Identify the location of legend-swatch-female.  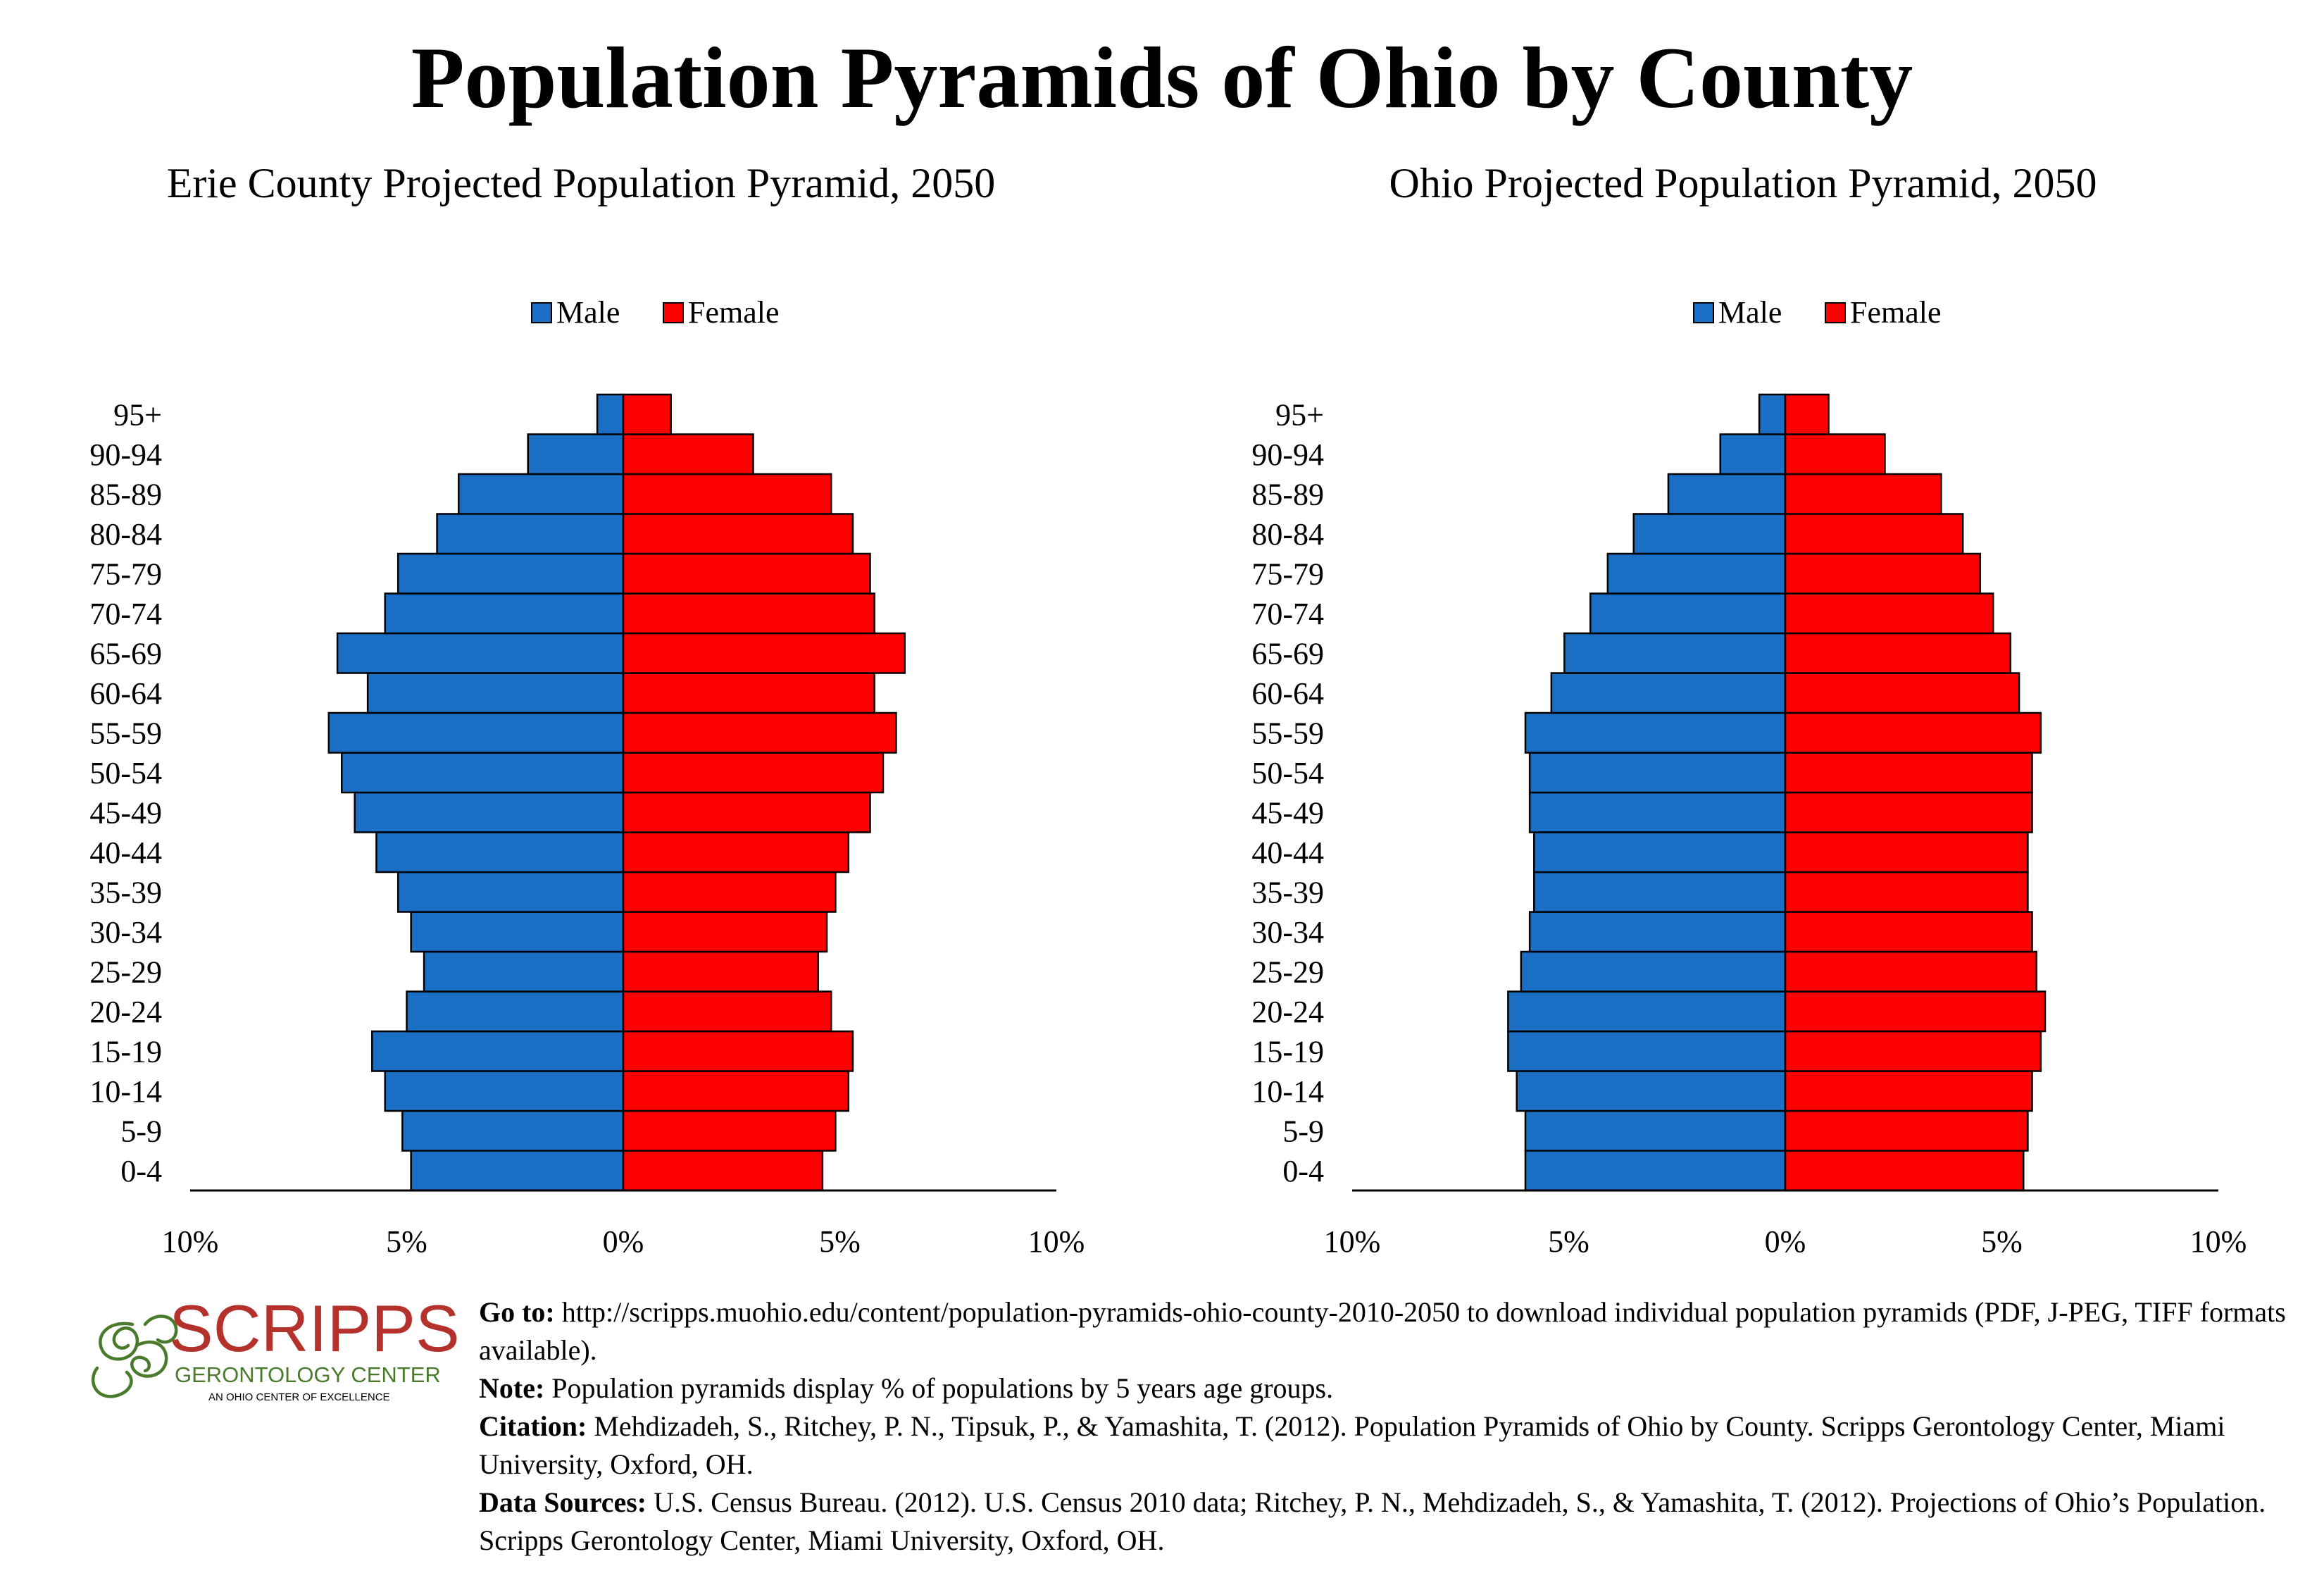
(1835, 312).